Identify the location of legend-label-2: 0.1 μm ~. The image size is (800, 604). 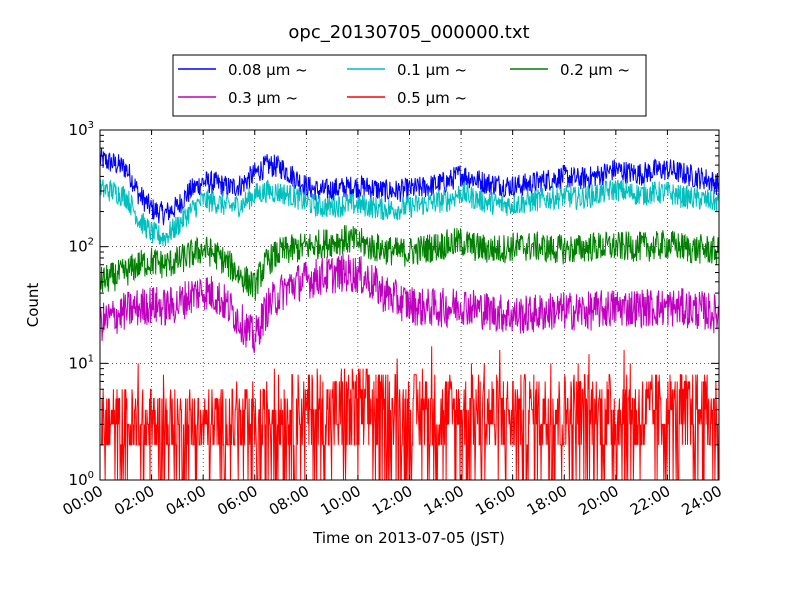
(432, 70).